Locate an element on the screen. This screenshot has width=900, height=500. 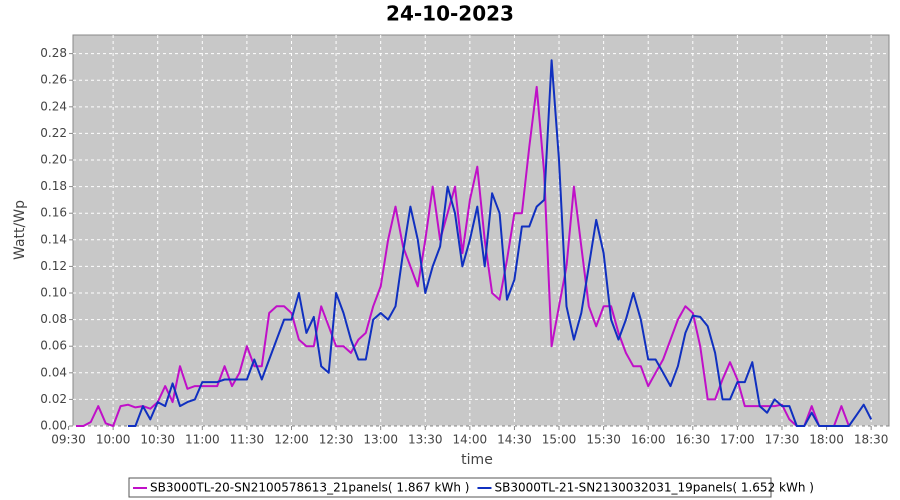
x-axis-label: time is located at coordinates (477, 460).